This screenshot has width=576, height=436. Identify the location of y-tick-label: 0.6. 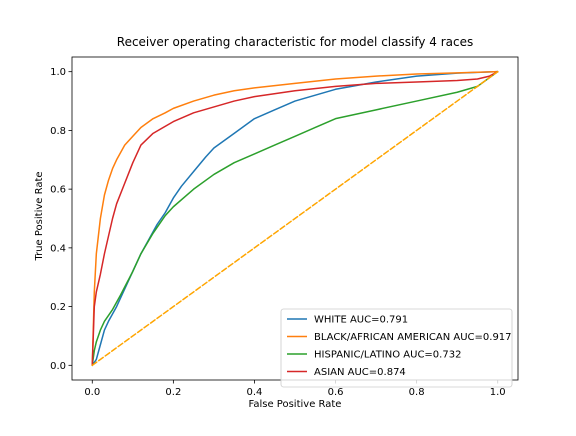
(58, 190).